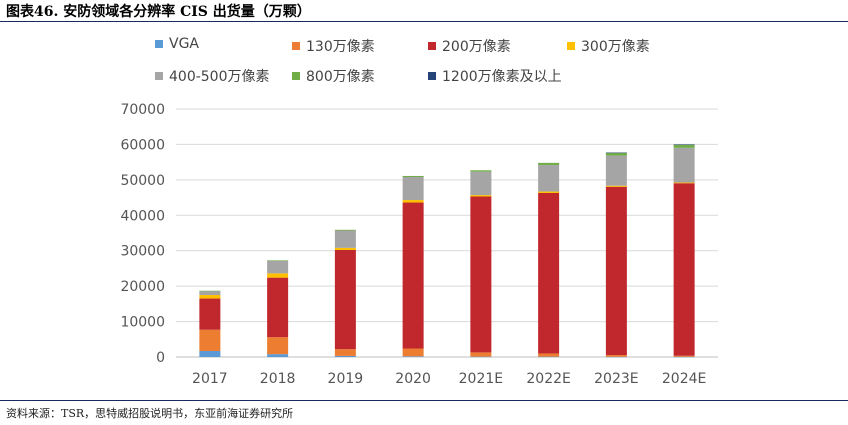  What do you see at coordinates (142, 145) in the screenshot?
I see `y-tick-label: 60000` at bounding box center [142, 145].